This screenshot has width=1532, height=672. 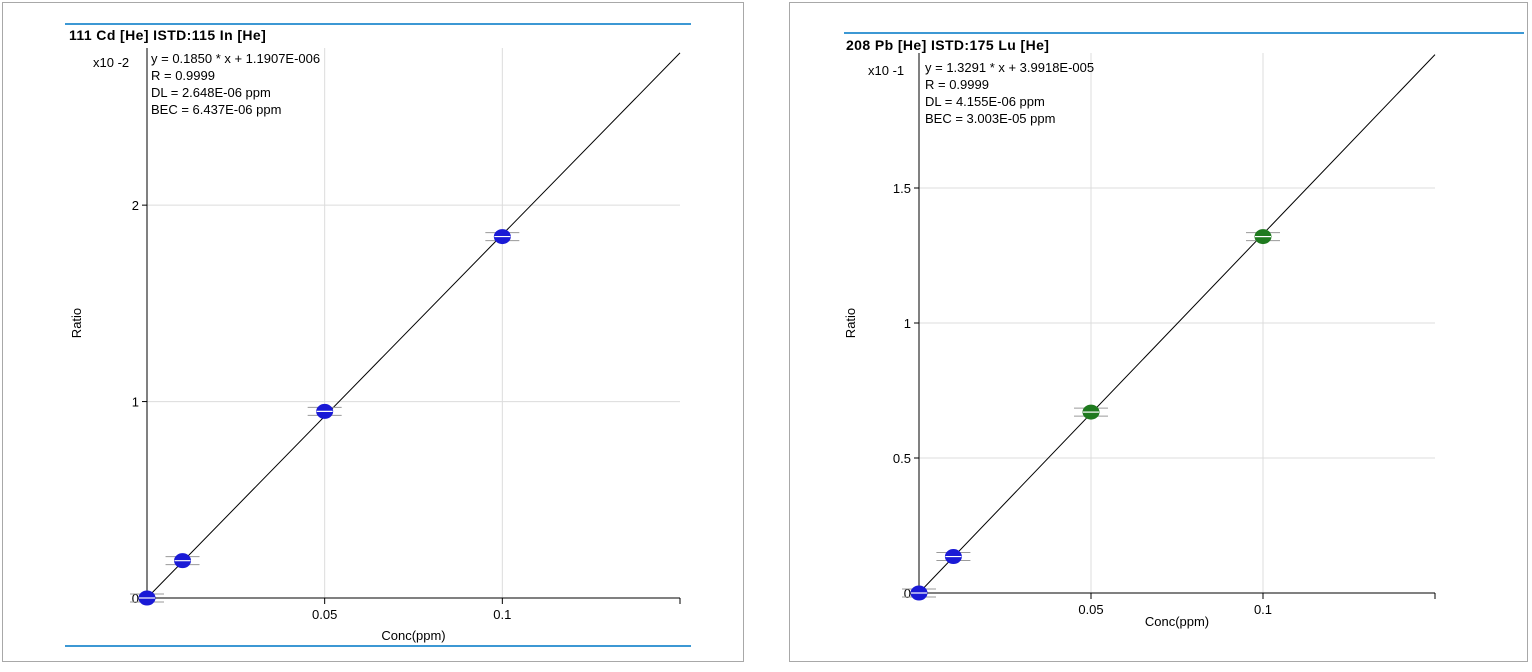 What do you see at coordinates (168, 35) in the screenshot?
I see `panel-title: 111 Cd [He] ISTD:115 In [He]` at bounding box center [168, 35].